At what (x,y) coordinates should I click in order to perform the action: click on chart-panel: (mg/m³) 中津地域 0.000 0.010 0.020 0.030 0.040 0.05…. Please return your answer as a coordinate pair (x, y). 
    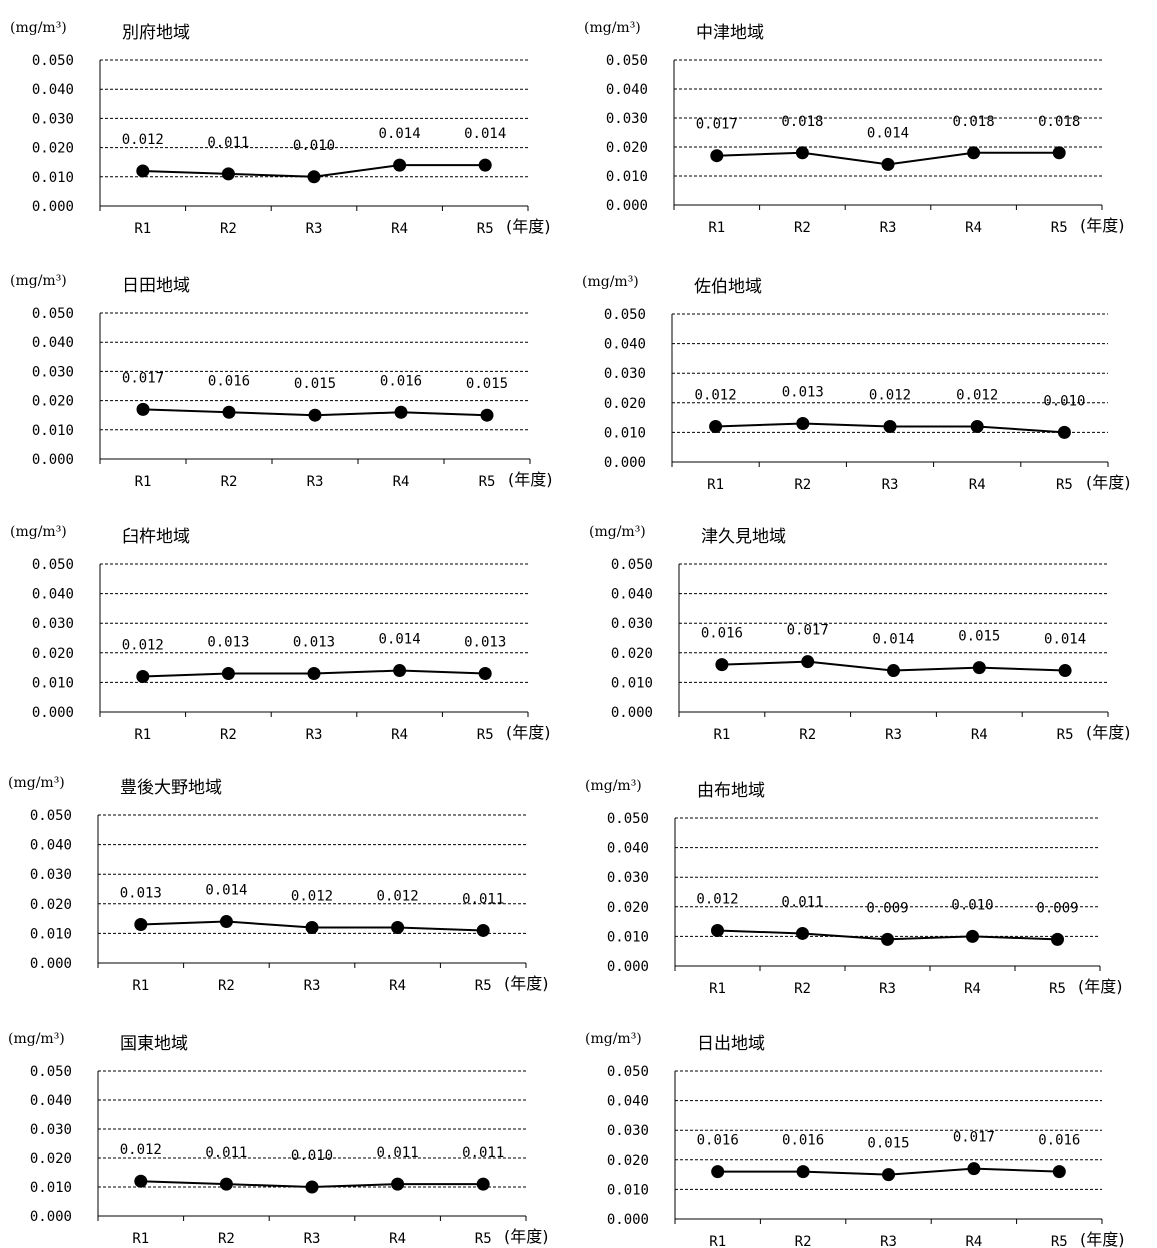
    Looking at the image, I should click on (854, 128).